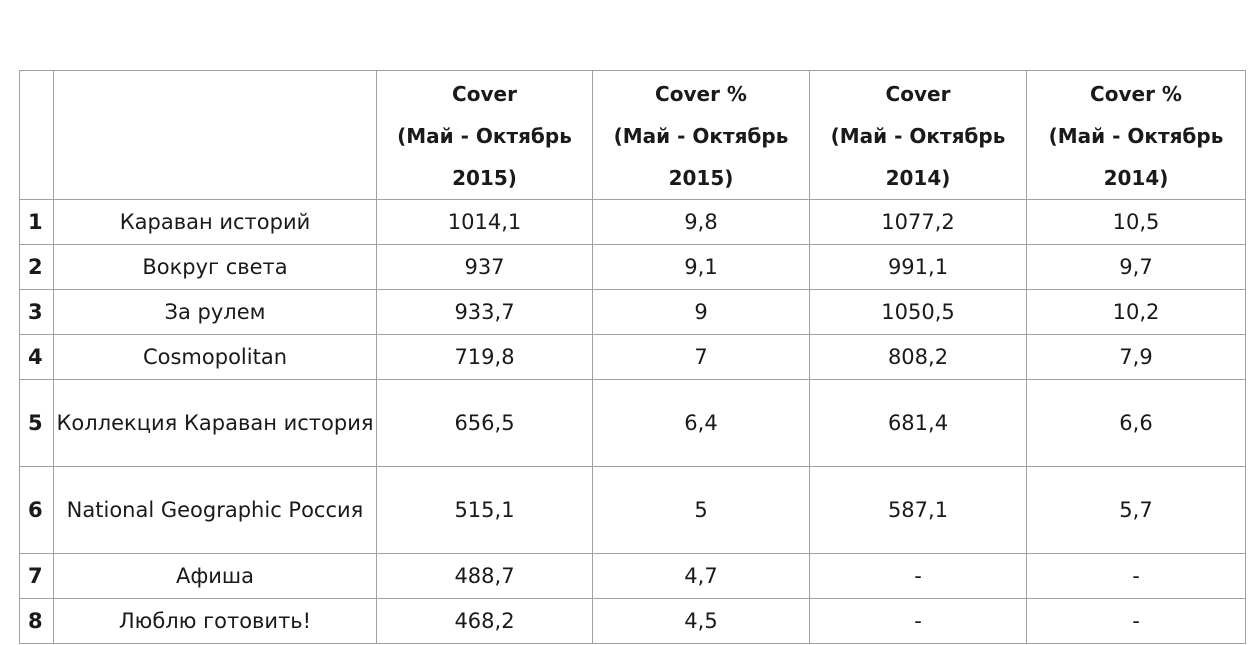  What do you see at coordinates (215, 423) in the screenshot?
I see `title-cell: Коллекция Караван история` at bounding box center [215, 423].